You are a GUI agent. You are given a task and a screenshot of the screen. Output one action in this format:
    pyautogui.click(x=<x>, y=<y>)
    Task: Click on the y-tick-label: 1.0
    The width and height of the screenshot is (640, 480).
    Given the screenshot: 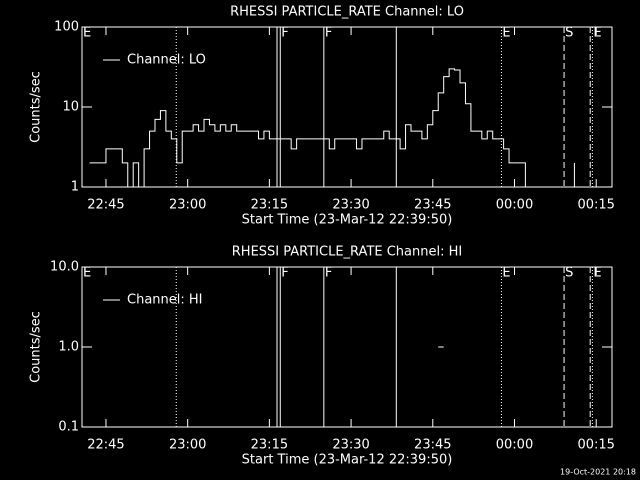 What is the action you would take?
    pyautogui.click(x=68, y=347)
    